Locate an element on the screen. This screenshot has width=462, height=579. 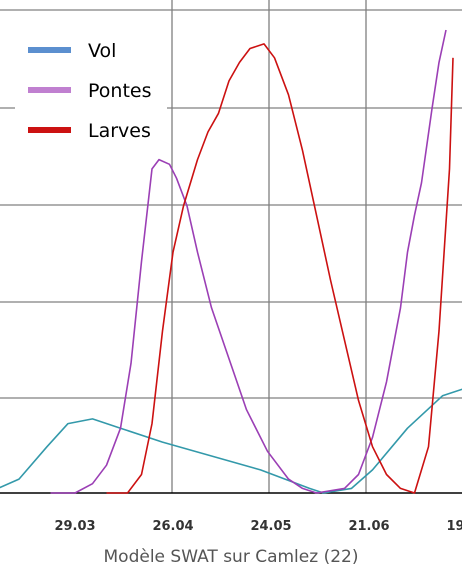
x-tick-label: 26.04 is located at coordinates (172, 526).